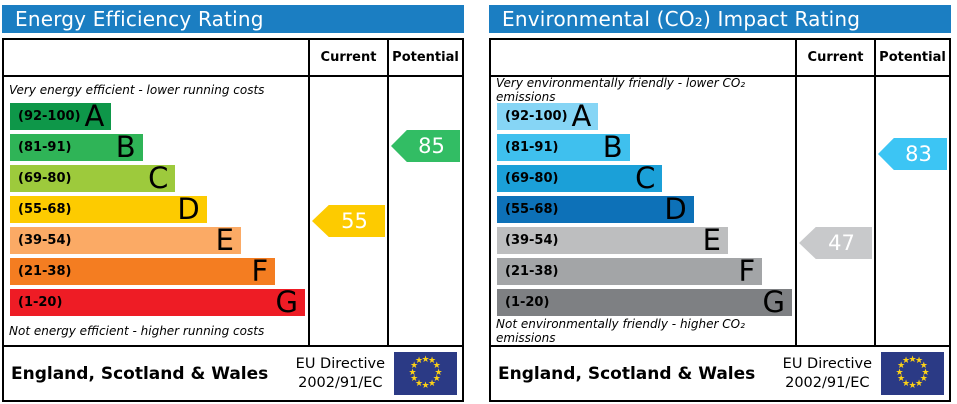  Describe the element at coordinates (425, 146) in the screenshot. I see `potential-rating-arrow: 85` at that location.